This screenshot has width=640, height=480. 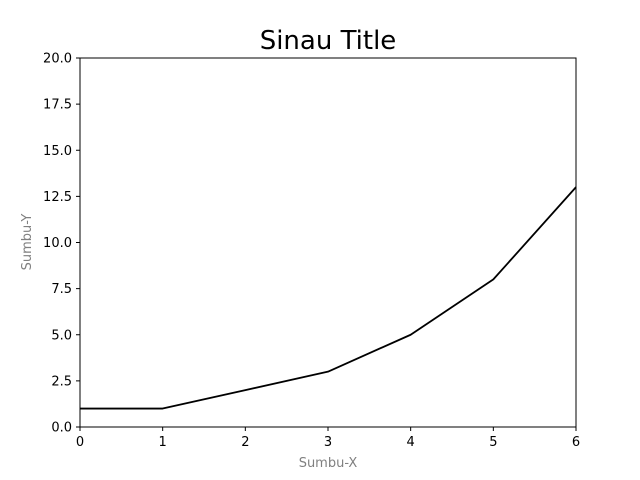 What do you see at coordinates (411, 442) in the screenshot?
I see `x-tick-label: 4` at bounding box center [411, 442].